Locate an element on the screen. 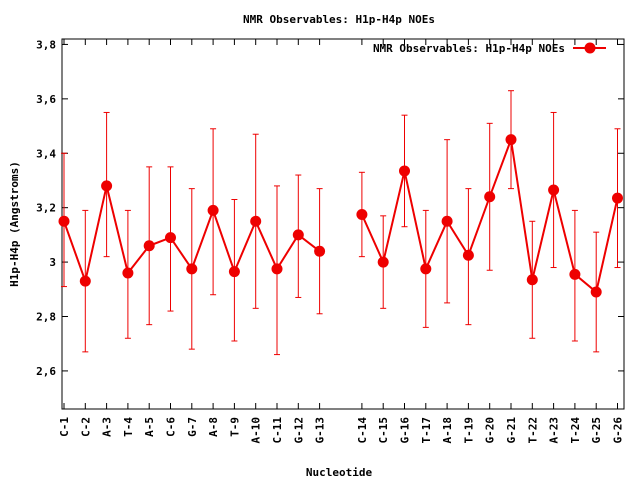  x-tick-label: G-12 is located at coordinates (298, 430).